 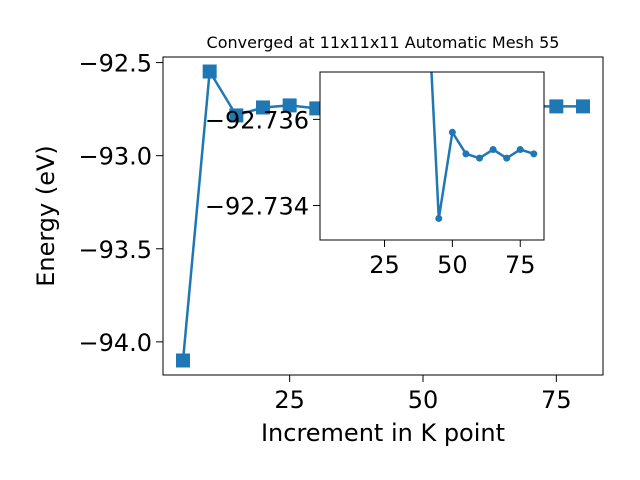 I want to click on x-axis-label: Increment in K point, so click(x=383, y=433).